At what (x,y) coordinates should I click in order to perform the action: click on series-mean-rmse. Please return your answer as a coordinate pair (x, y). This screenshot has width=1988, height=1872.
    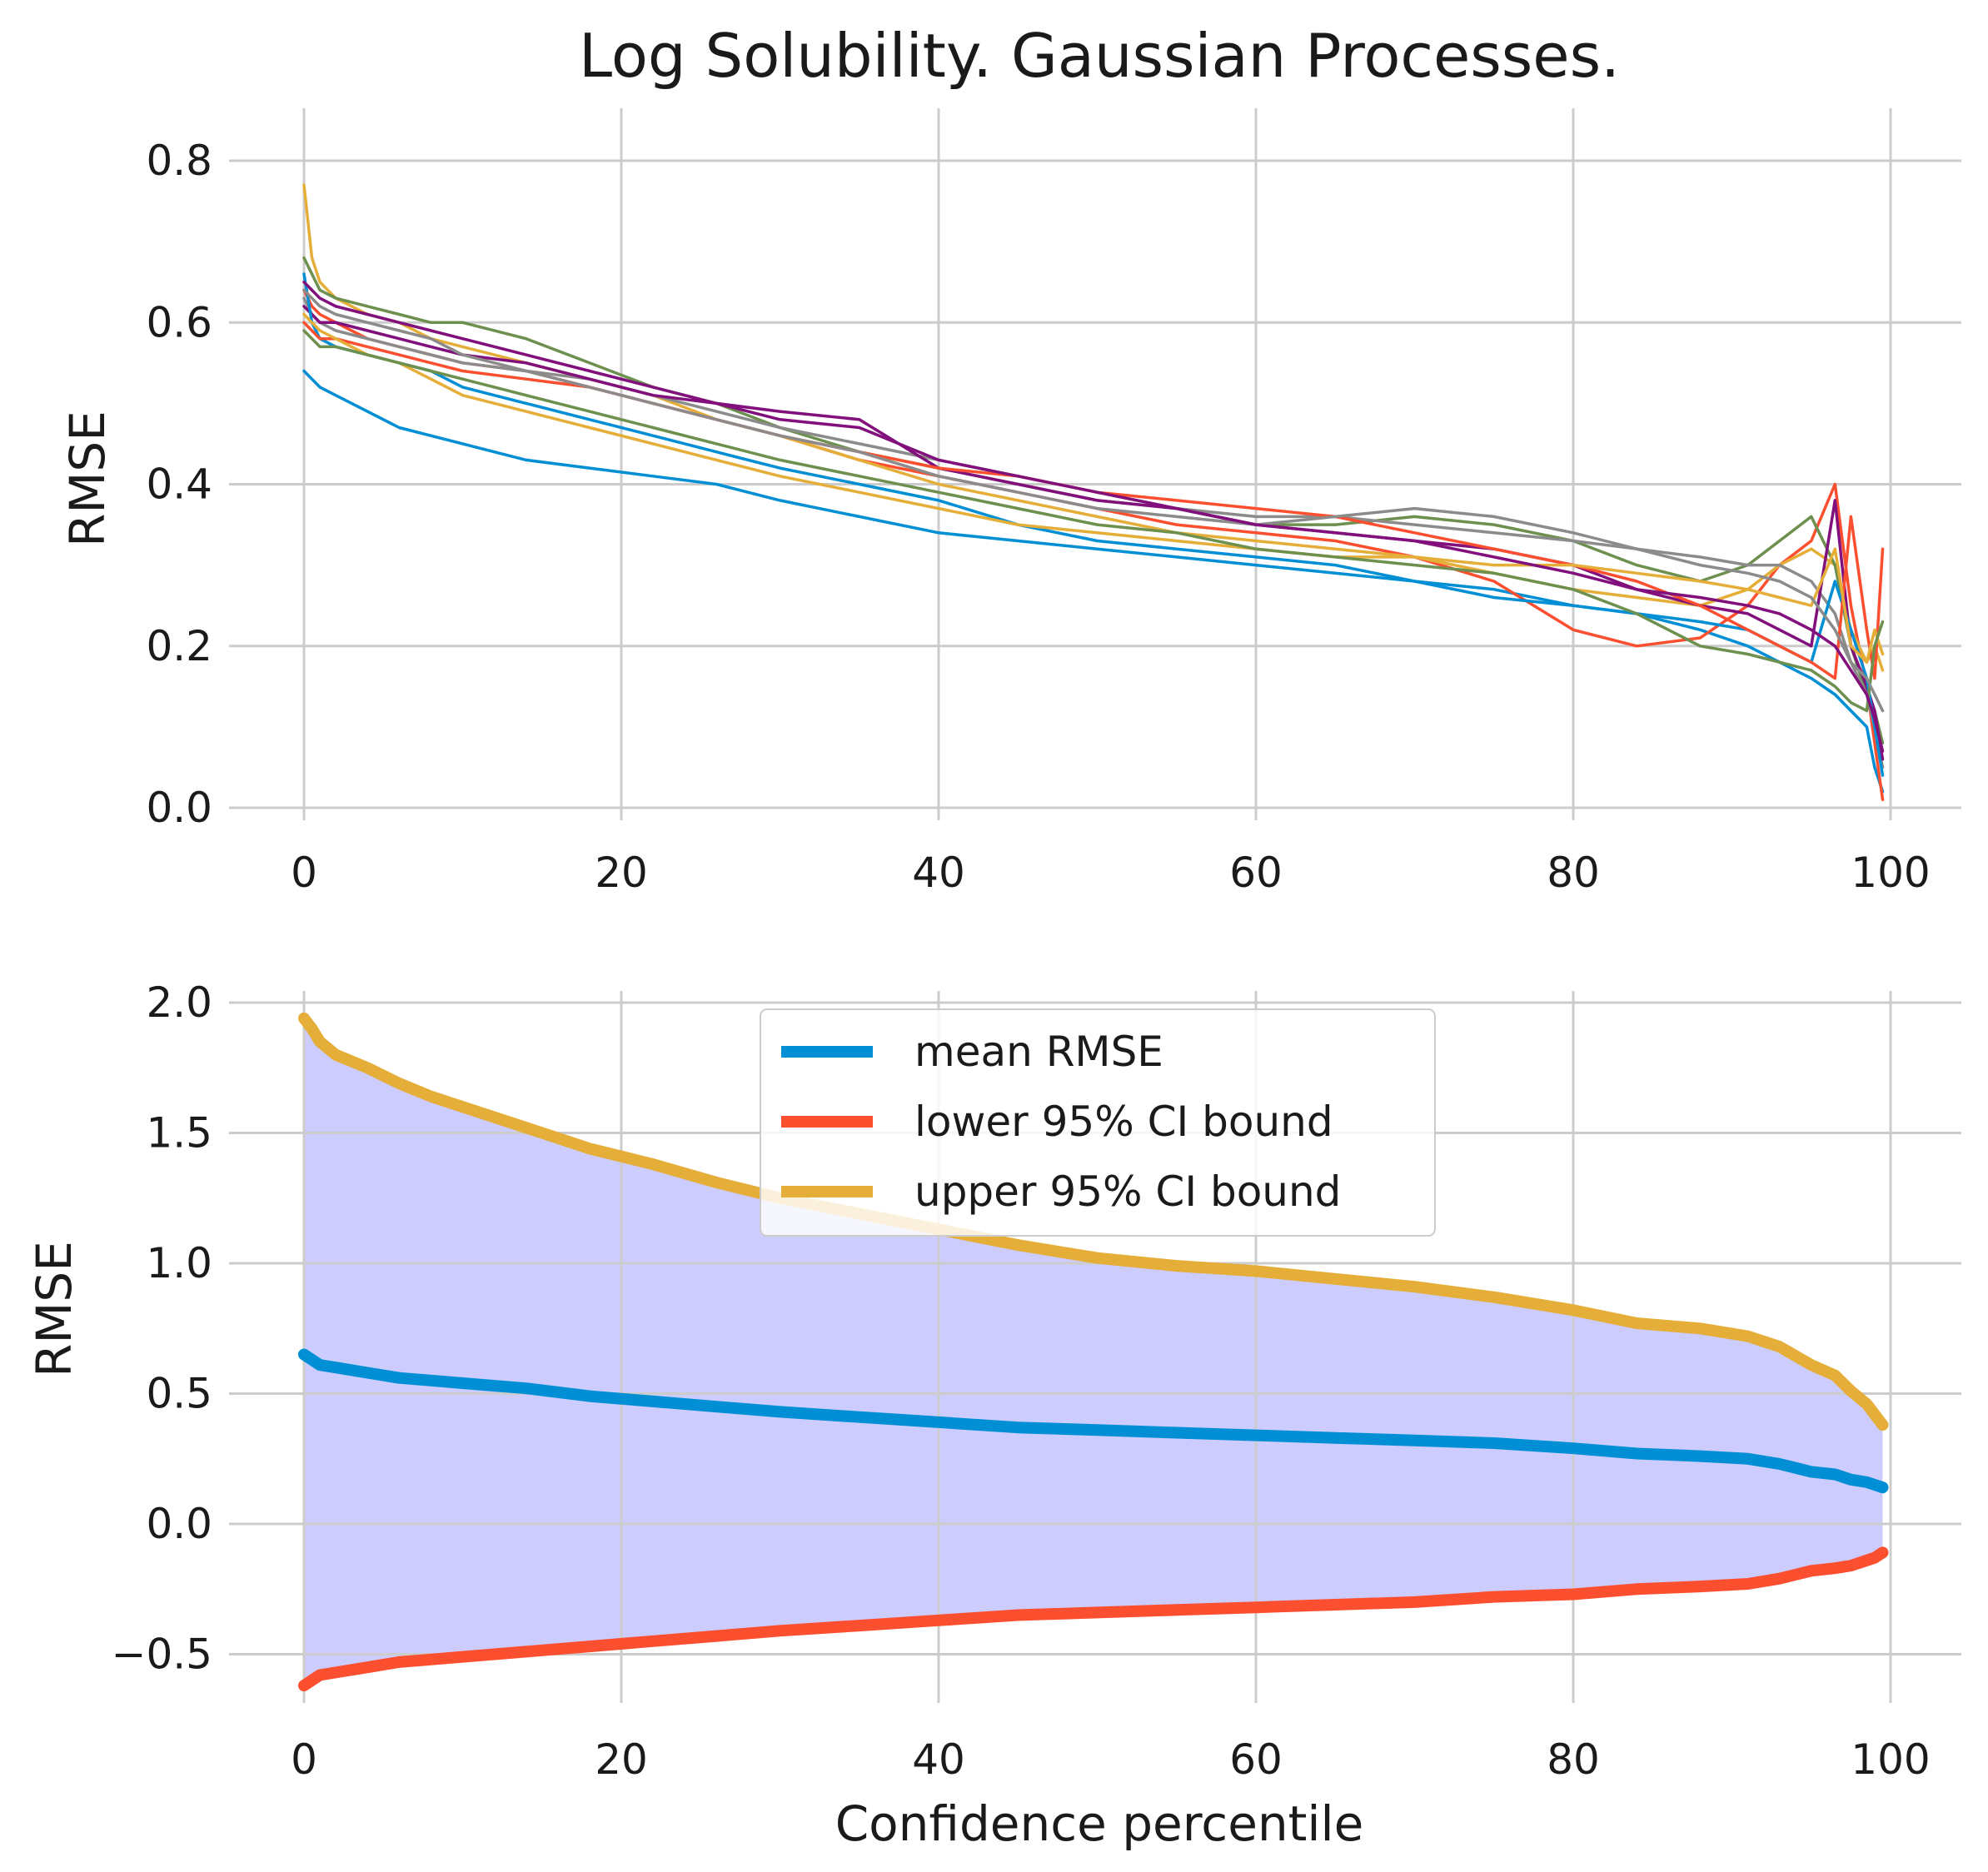
    Looking at the image, I should click on (1093, 1421).